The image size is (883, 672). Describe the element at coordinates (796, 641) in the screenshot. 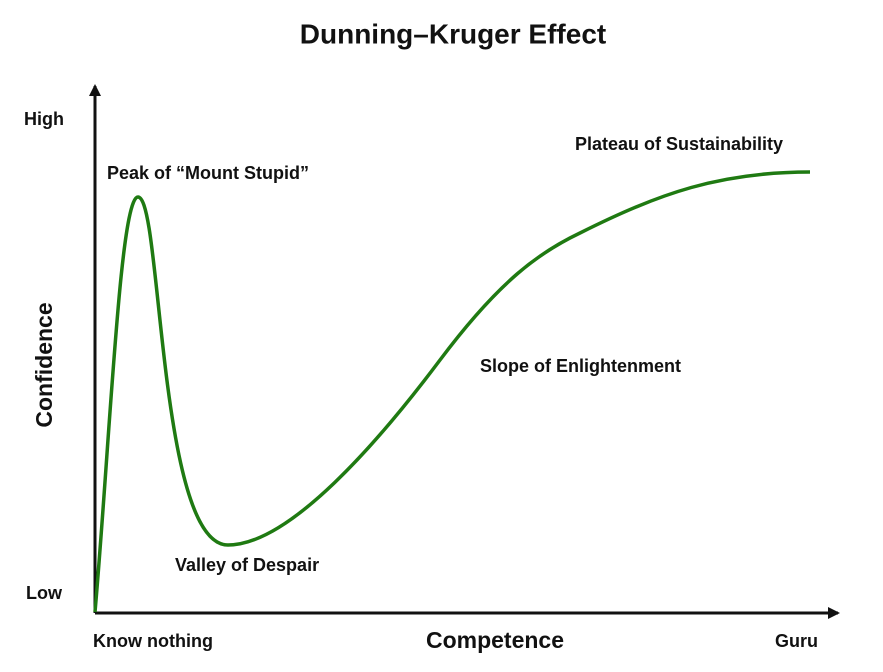

I see `x-end-label: Guru` at that location.